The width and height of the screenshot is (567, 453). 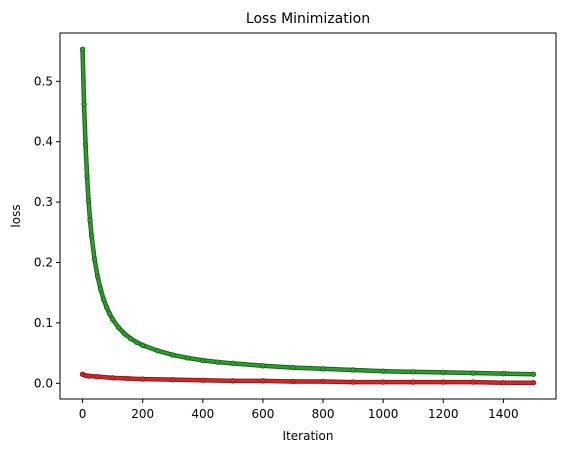 What do you see at coordinates (142, 414) in the screenshot?
I see `x-tick-label: 200` at bounding box center [142, 414].